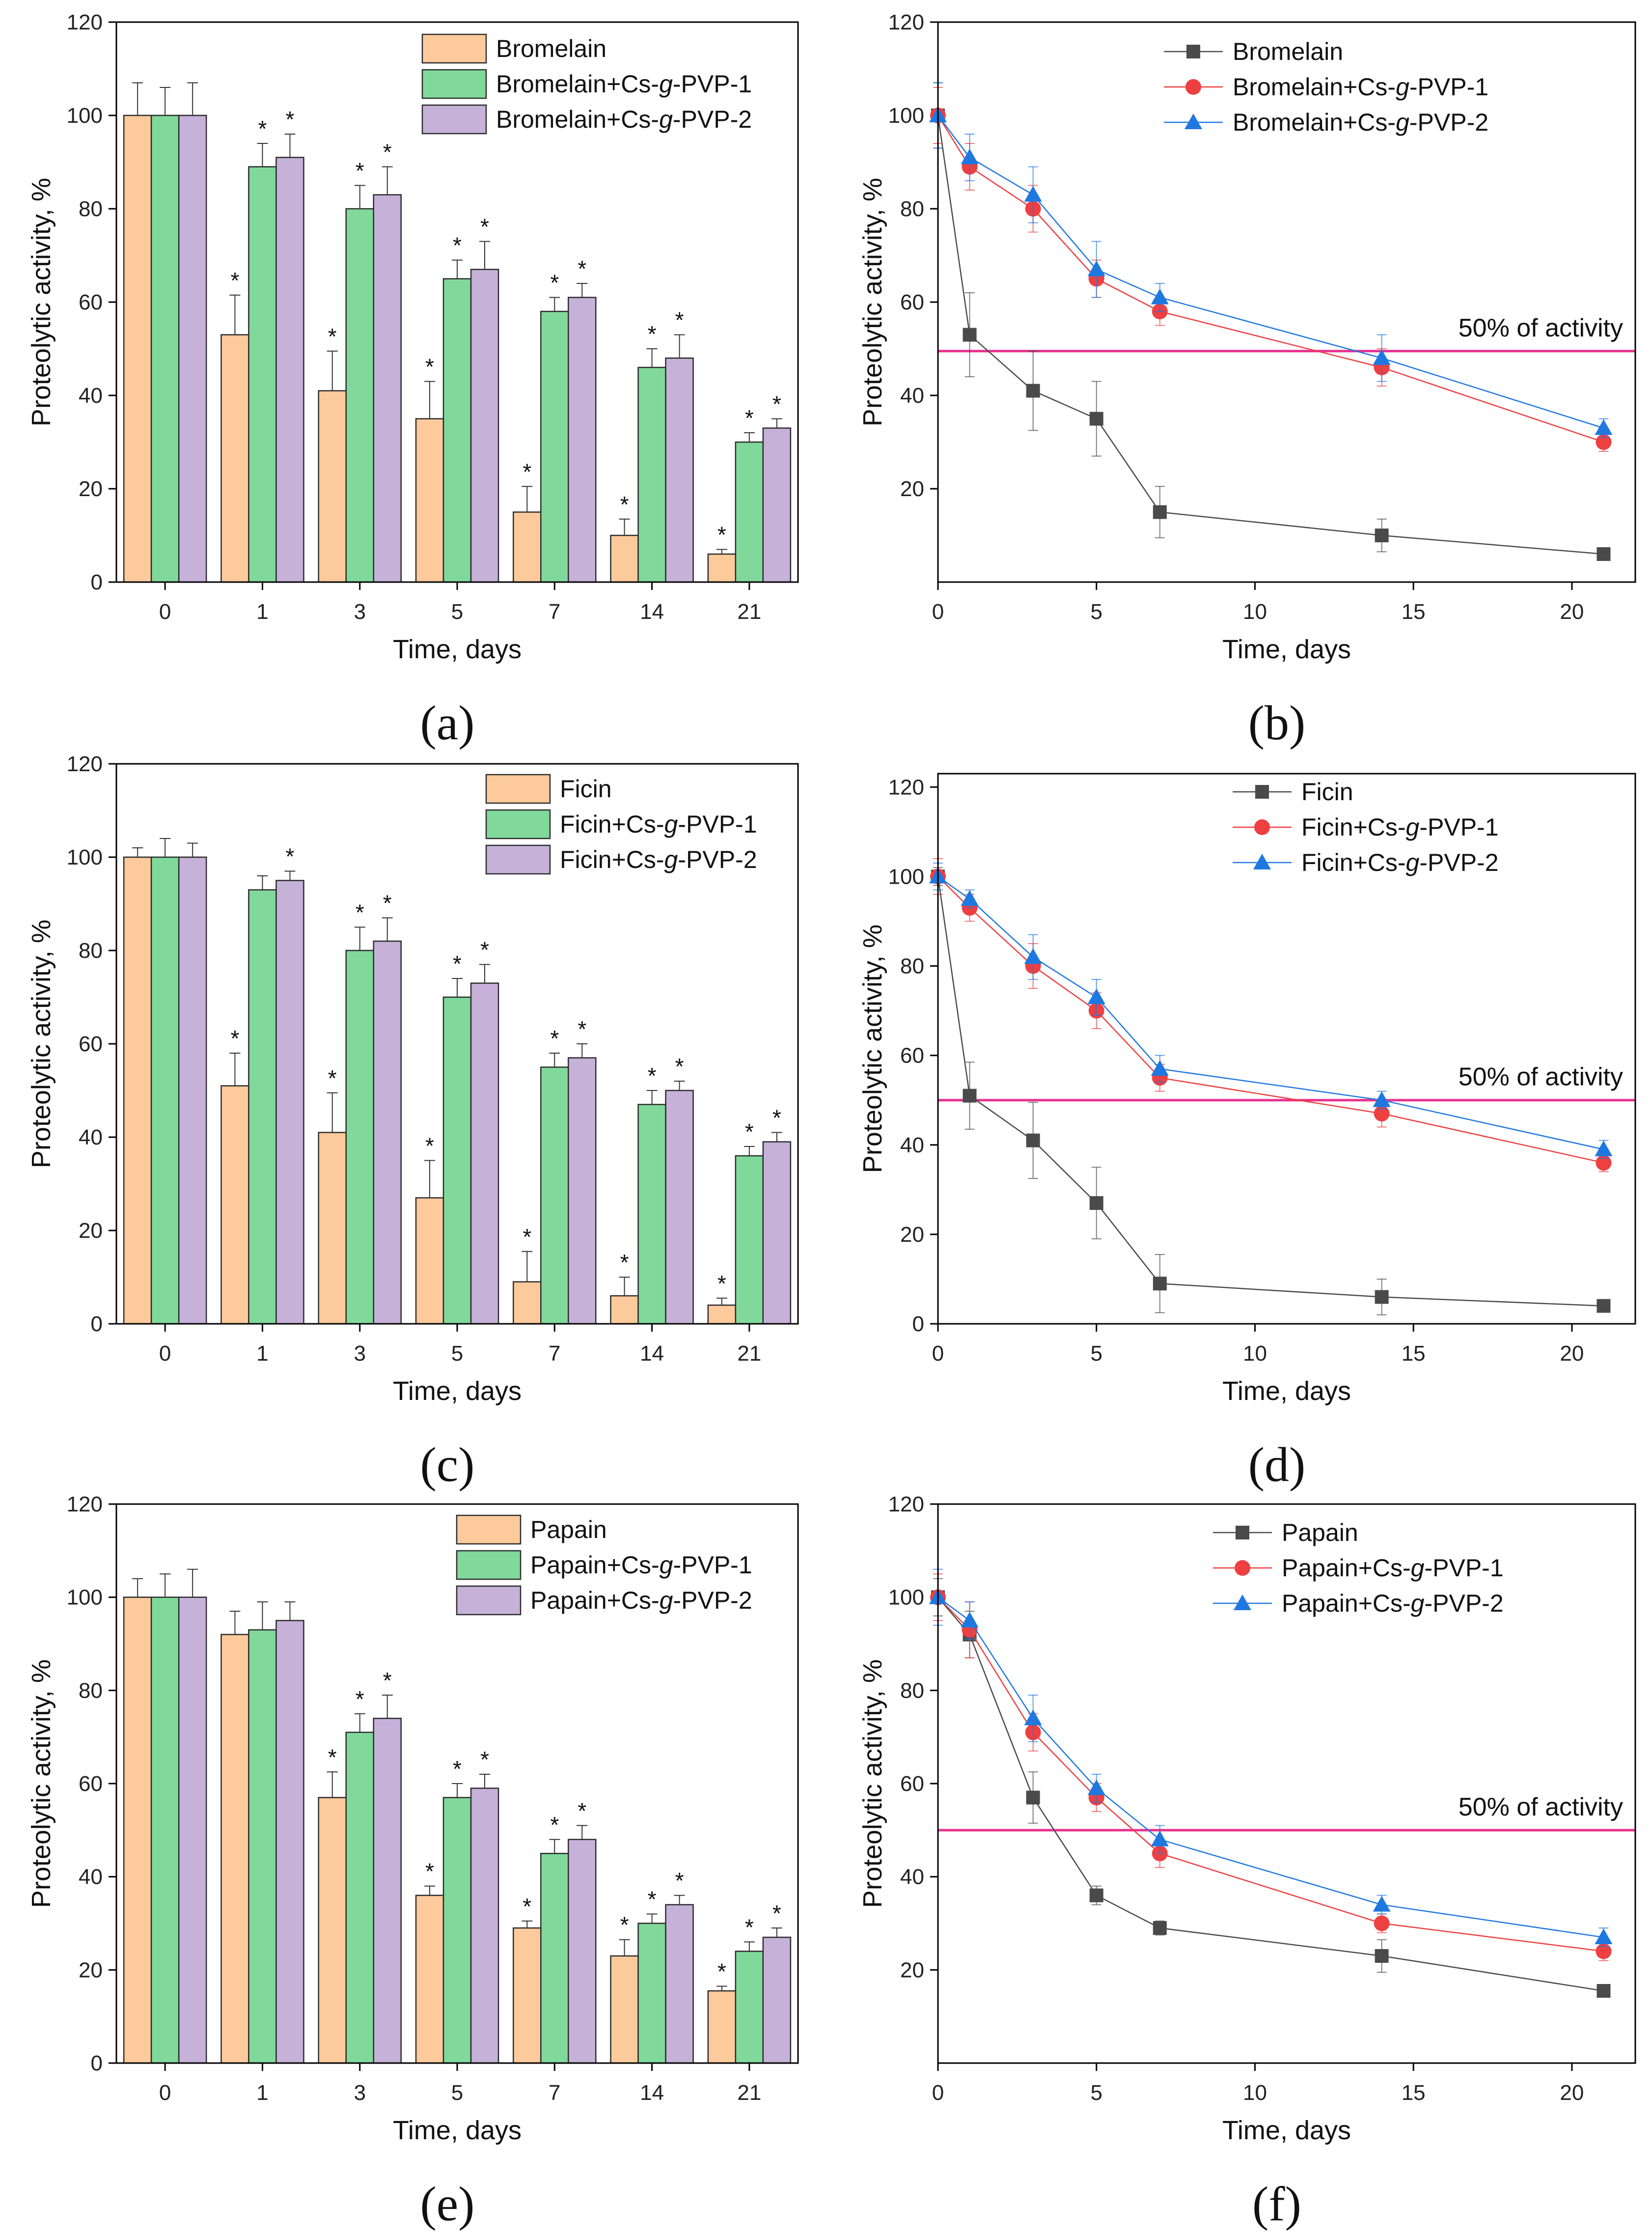  I want to click on panel-label: (a), so click(447, 723).